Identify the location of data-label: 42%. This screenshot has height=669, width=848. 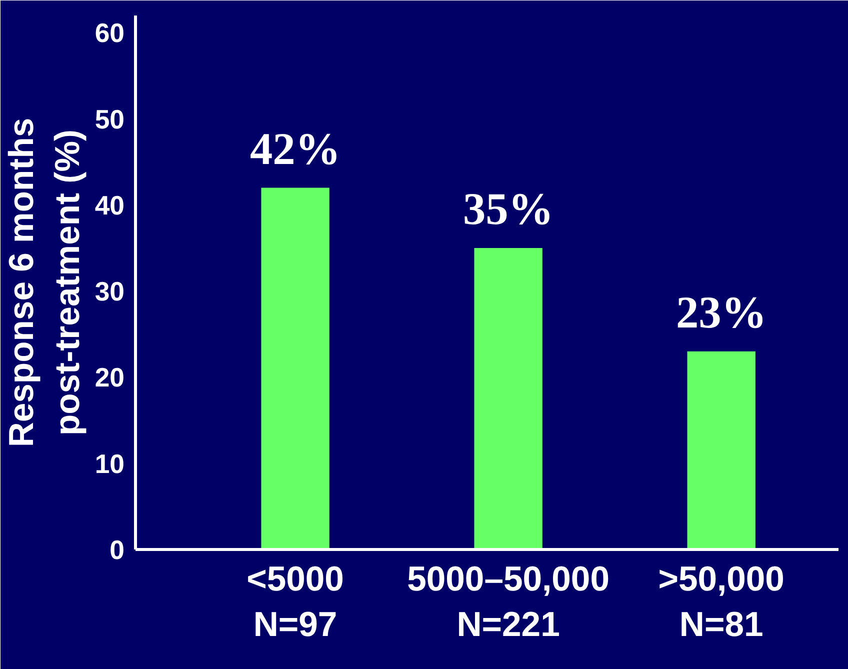
(295, 149).